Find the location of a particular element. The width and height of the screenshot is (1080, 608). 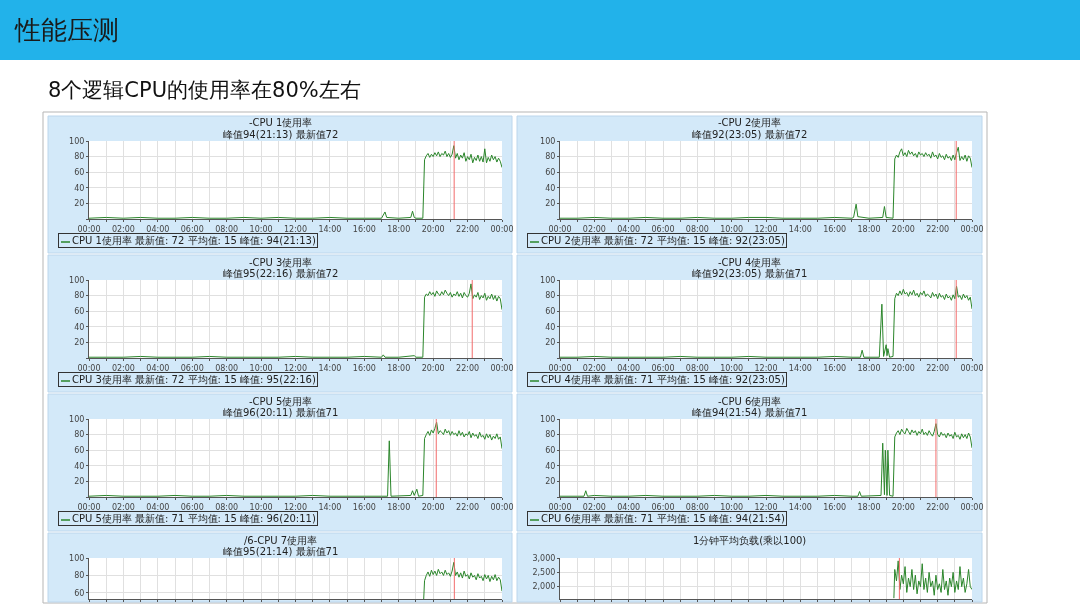

chart-title: /6-CPU 7使用率 is located at coordinates (281, 540).